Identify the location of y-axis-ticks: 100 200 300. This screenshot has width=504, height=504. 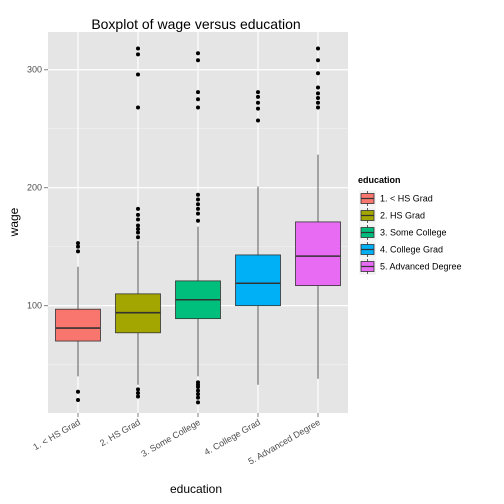
(37, 188).